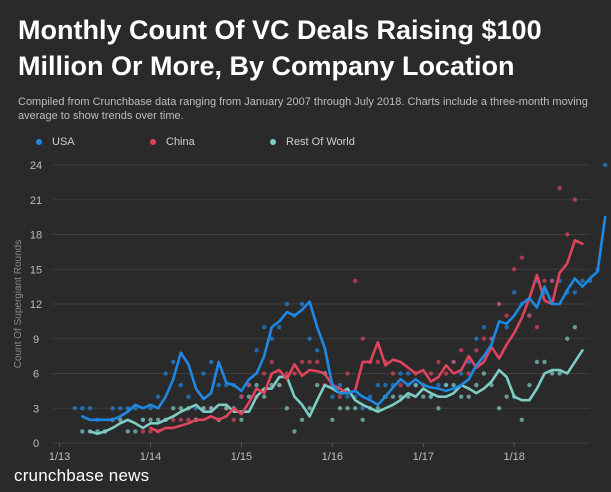  Describe the element at coordinates (423, 457) in the screenshot. I see `x-tick-label: 1/17` at that location.